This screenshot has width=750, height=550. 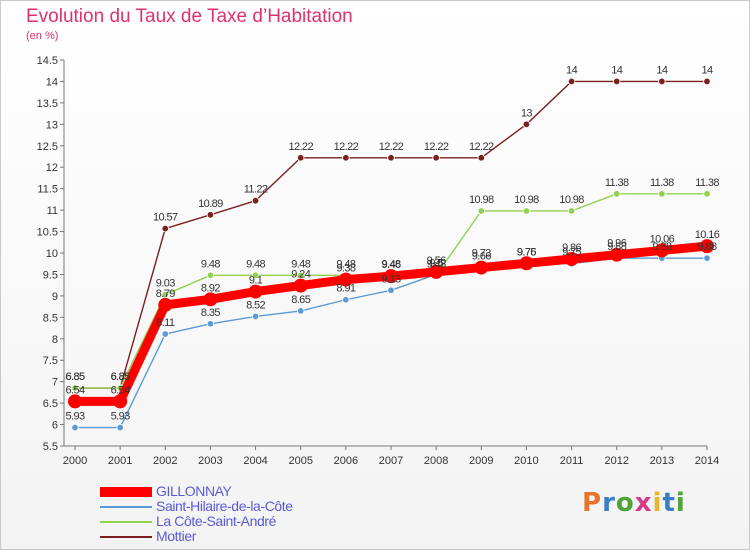 I want to click on data-label: 6.54, so click(x=74, y=390).